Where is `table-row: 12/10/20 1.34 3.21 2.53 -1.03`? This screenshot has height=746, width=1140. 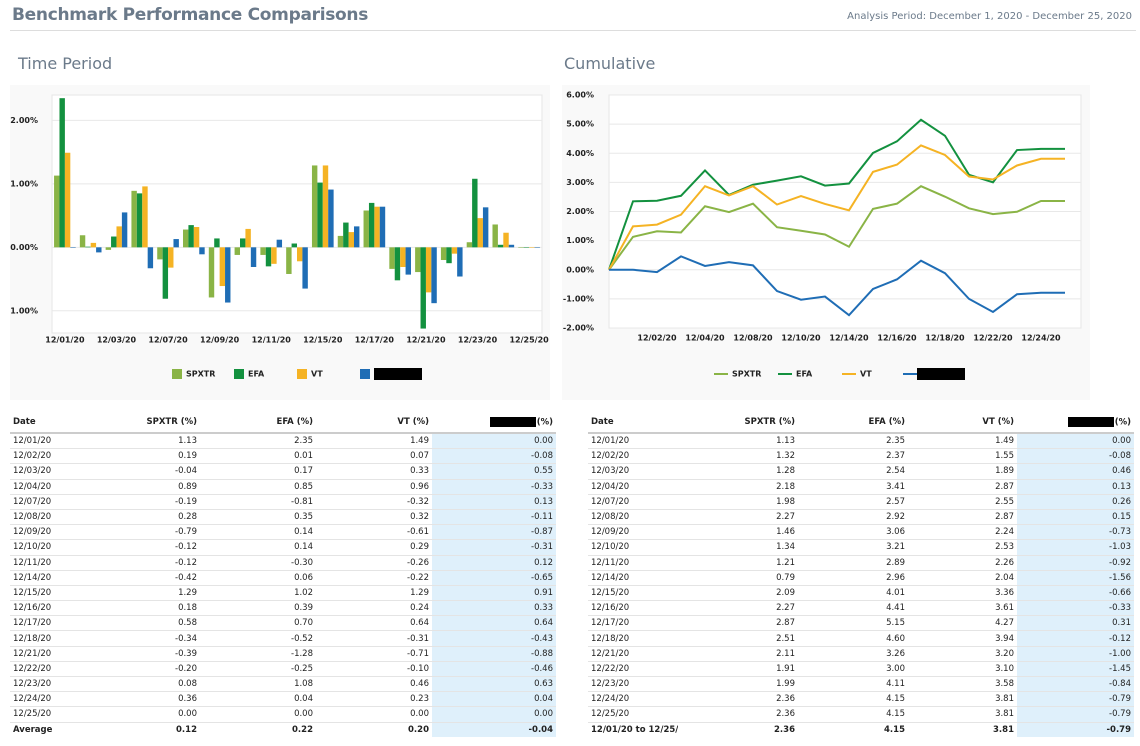
table-row: 12/10/20 1.34 3.21 2.53 -1.03 is located at coordinates (861, 547).